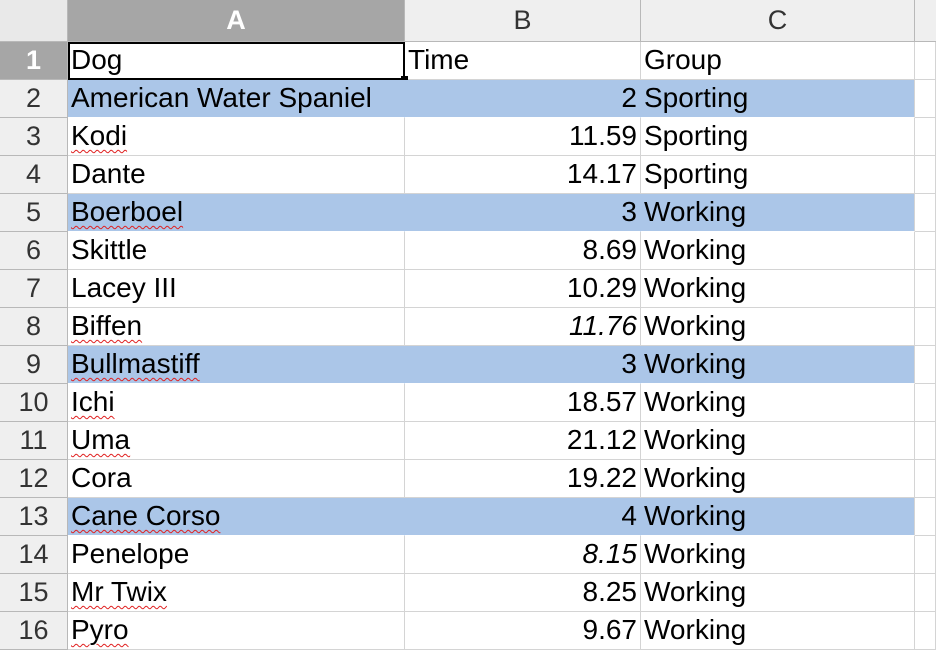 The width and height of the screenshot is (936, 653). Describe the element at coordinates (34, 213) in the screenshot. I see `row-header: 5` at that location.